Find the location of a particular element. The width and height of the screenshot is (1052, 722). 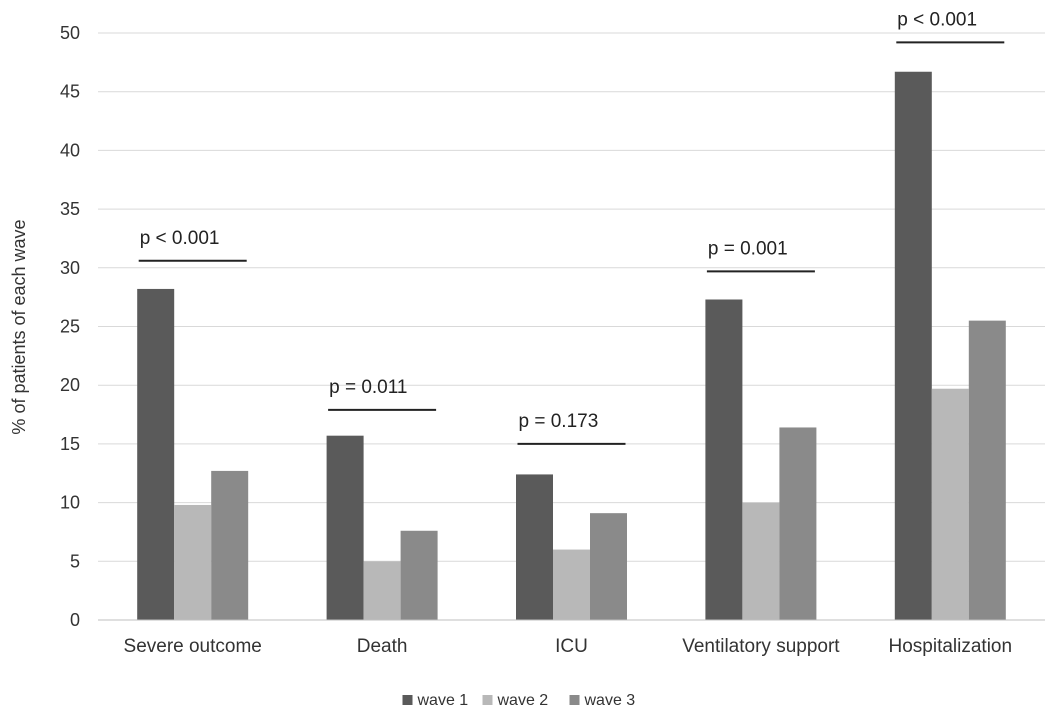

y-tick-label: 10 is located at coordinates (70, 503).